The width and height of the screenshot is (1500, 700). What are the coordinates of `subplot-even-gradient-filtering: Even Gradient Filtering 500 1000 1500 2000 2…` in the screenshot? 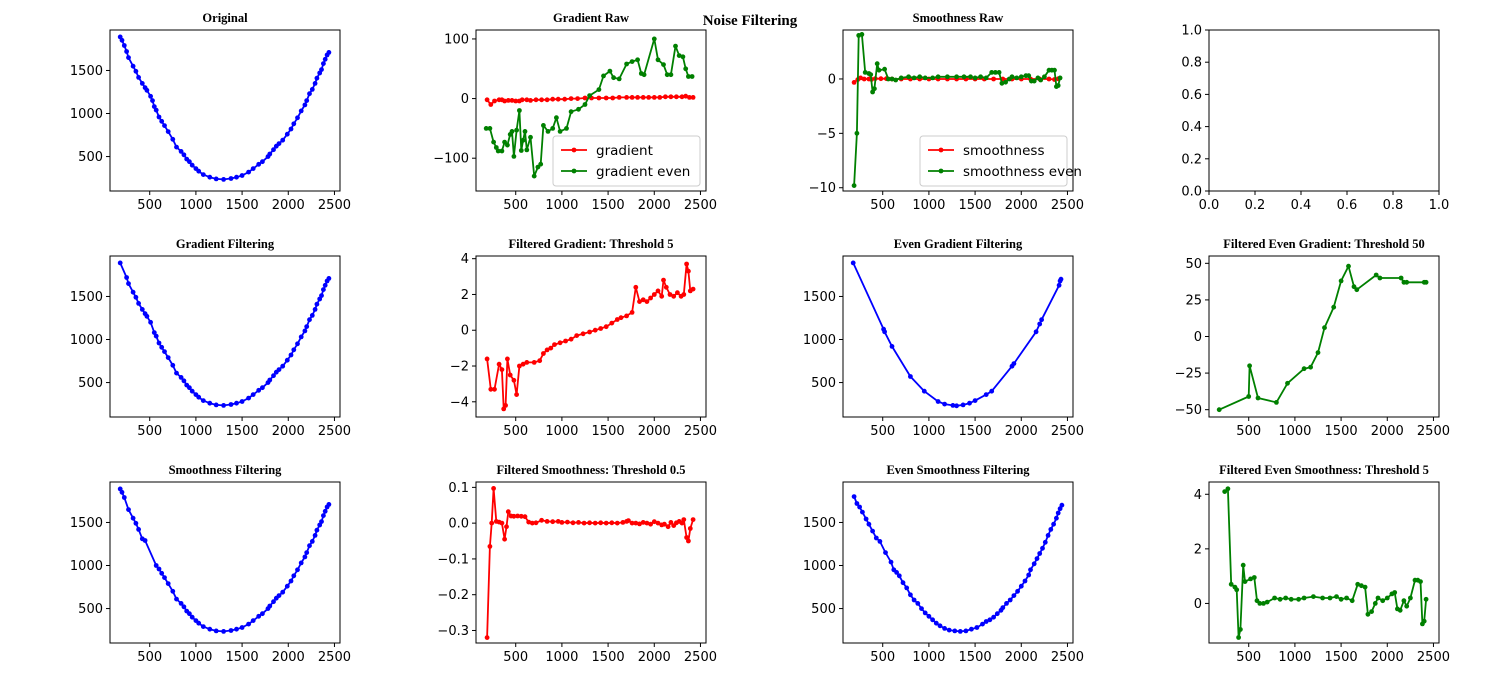 It's located at (943, 338).